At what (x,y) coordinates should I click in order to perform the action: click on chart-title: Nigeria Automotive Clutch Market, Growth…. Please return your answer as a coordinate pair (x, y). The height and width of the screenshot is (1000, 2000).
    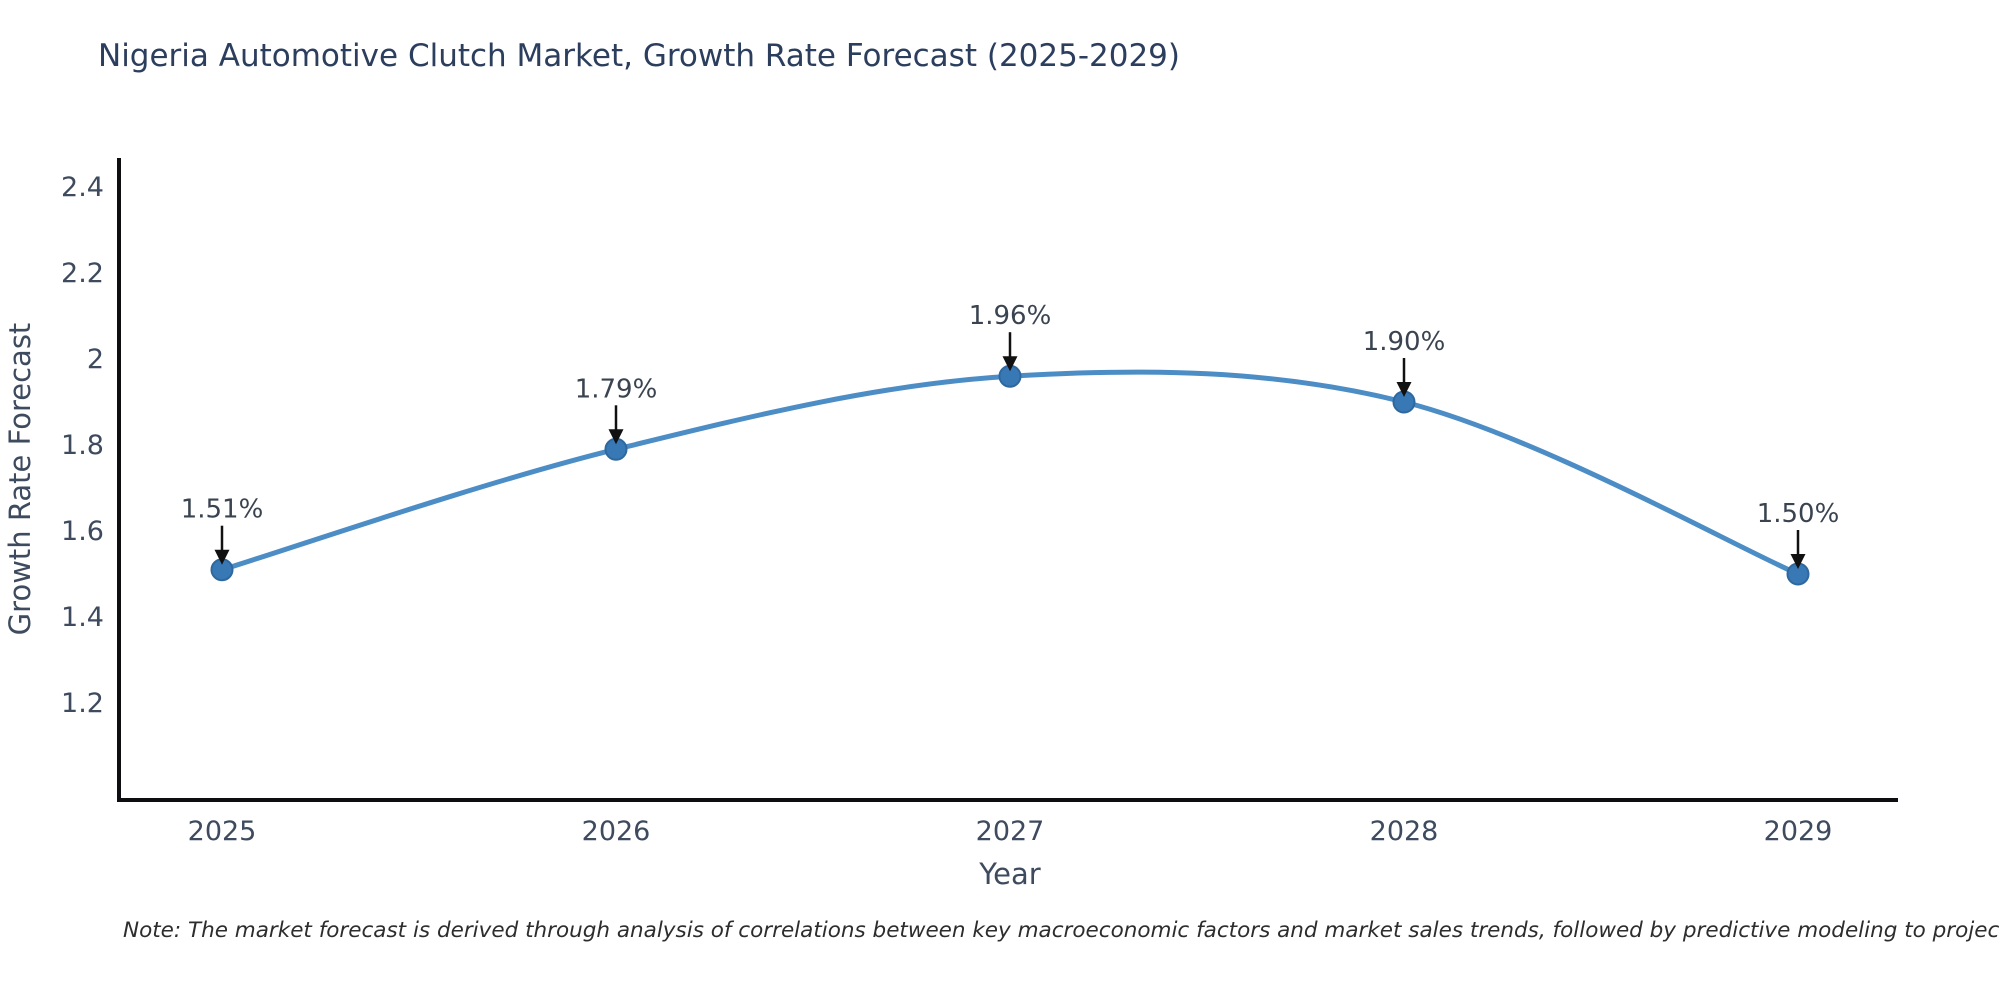
    Looking at the image, I should click on (639, 56).